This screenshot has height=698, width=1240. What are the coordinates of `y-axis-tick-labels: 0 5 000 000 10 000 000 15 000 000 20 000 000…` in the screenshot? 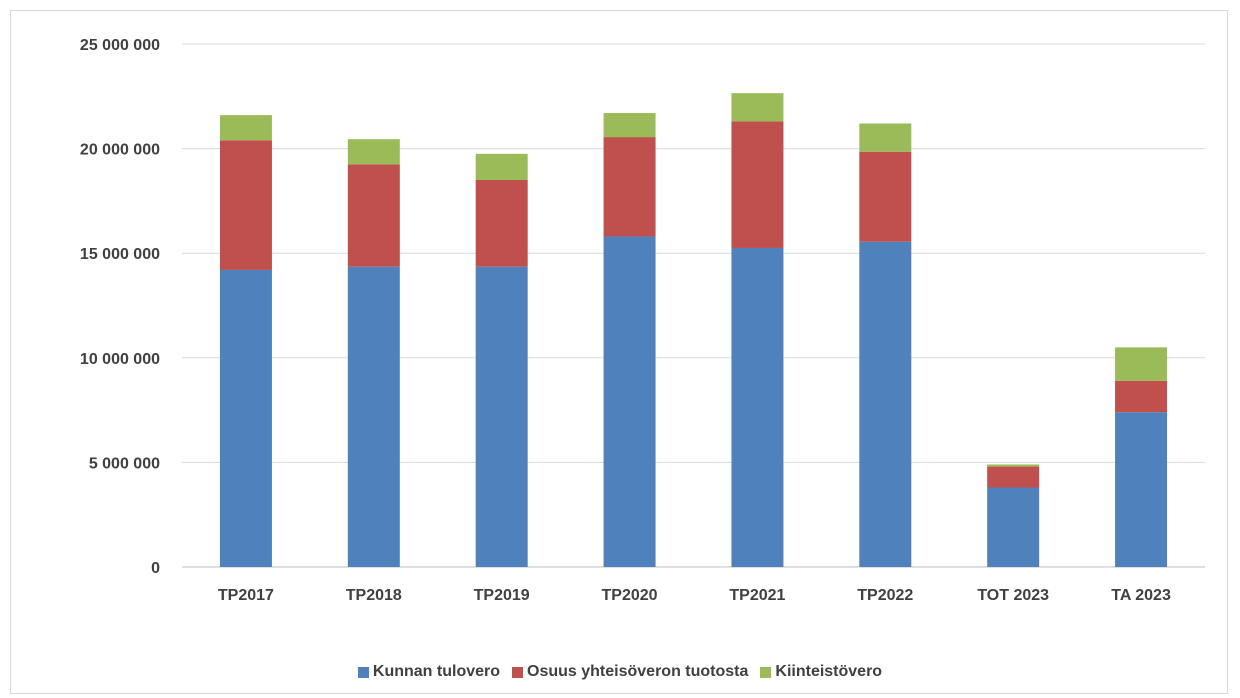 It's located at (120, 307).